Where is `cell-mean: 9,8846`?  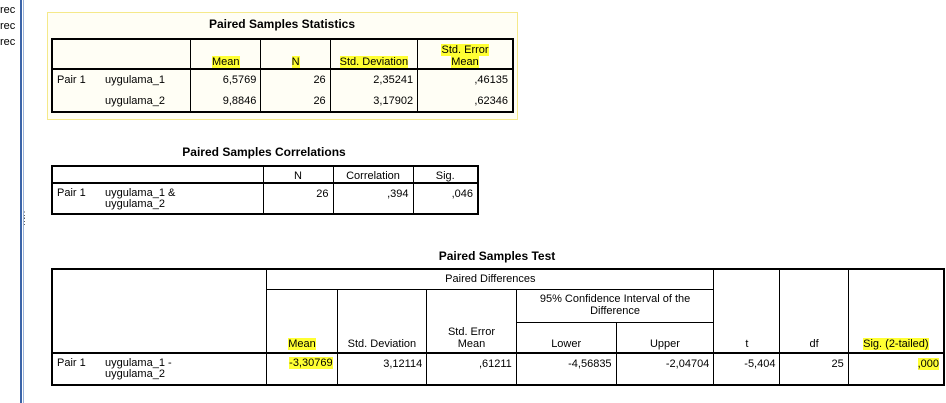 cell-mean: 9,8846 is located at coordinates (226, 101).